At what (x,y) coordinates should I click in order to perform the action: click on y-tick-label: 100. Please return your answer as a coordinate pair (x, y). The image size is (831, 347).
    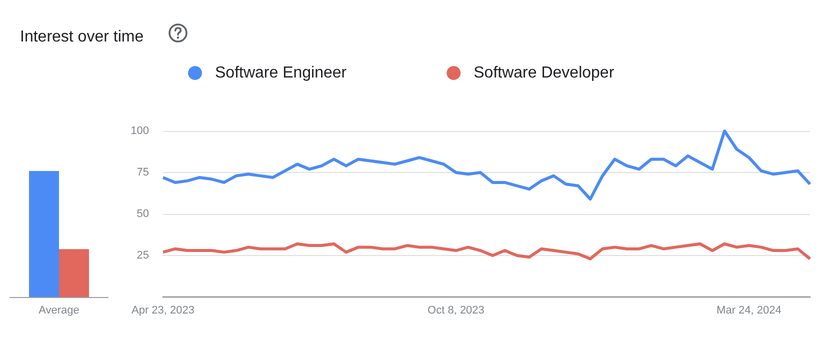
    Looking at the image, I should click on (139, 131).